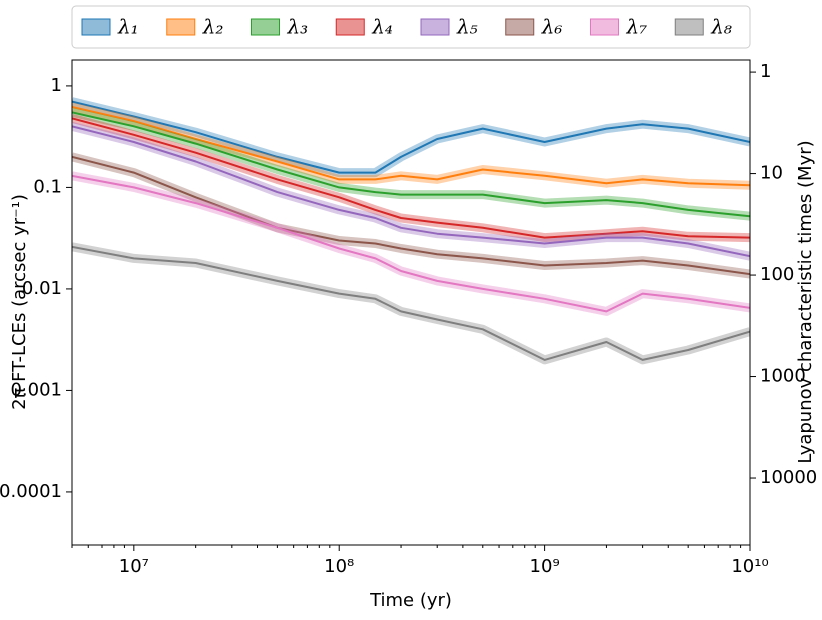 This screenshot has width=822, height=620. I want to click on x-tick-label: 10⁹, so click(545, 566).